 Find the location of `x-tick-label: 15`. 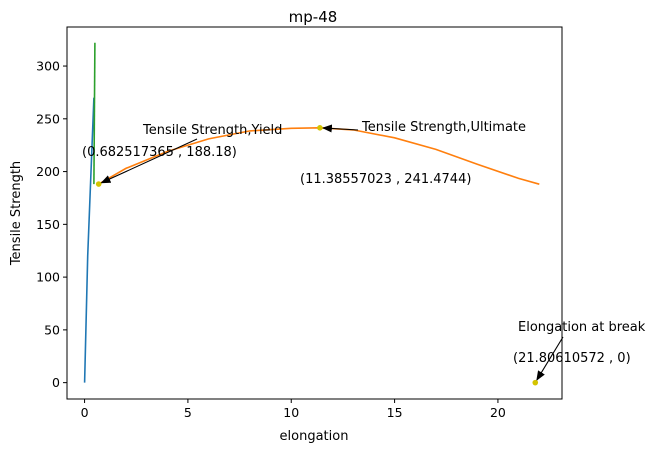

x-tick-label: 15 is located at coordinates (395, 412).